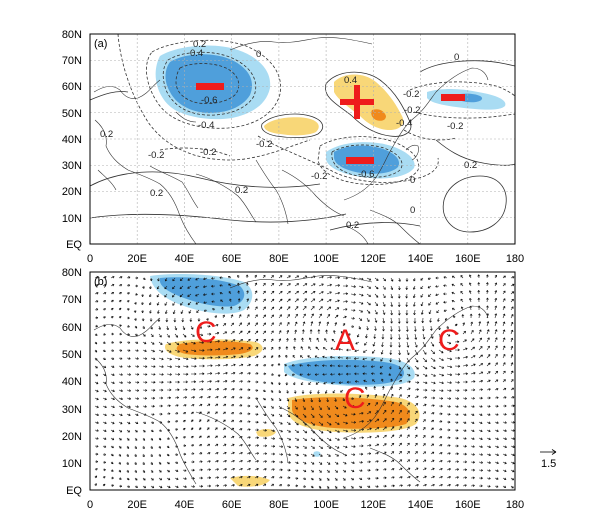  Describe the element at coordinates (345, 340) in the screenshot. I see `anticyclone-label: A` at that location.